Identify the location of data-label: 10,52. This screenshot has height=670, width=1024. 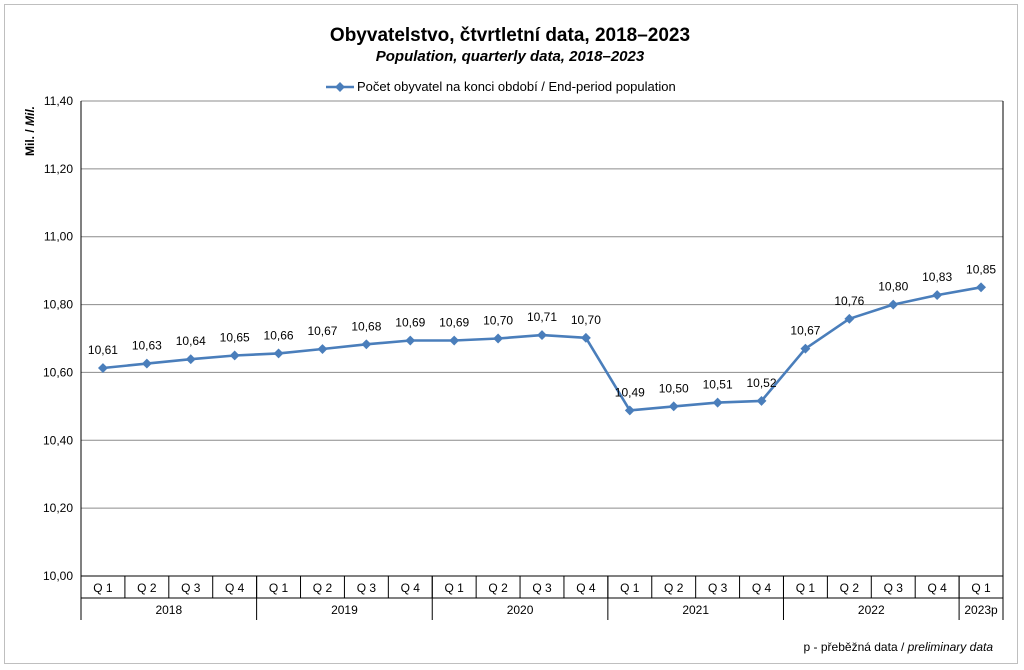
(762, 383).